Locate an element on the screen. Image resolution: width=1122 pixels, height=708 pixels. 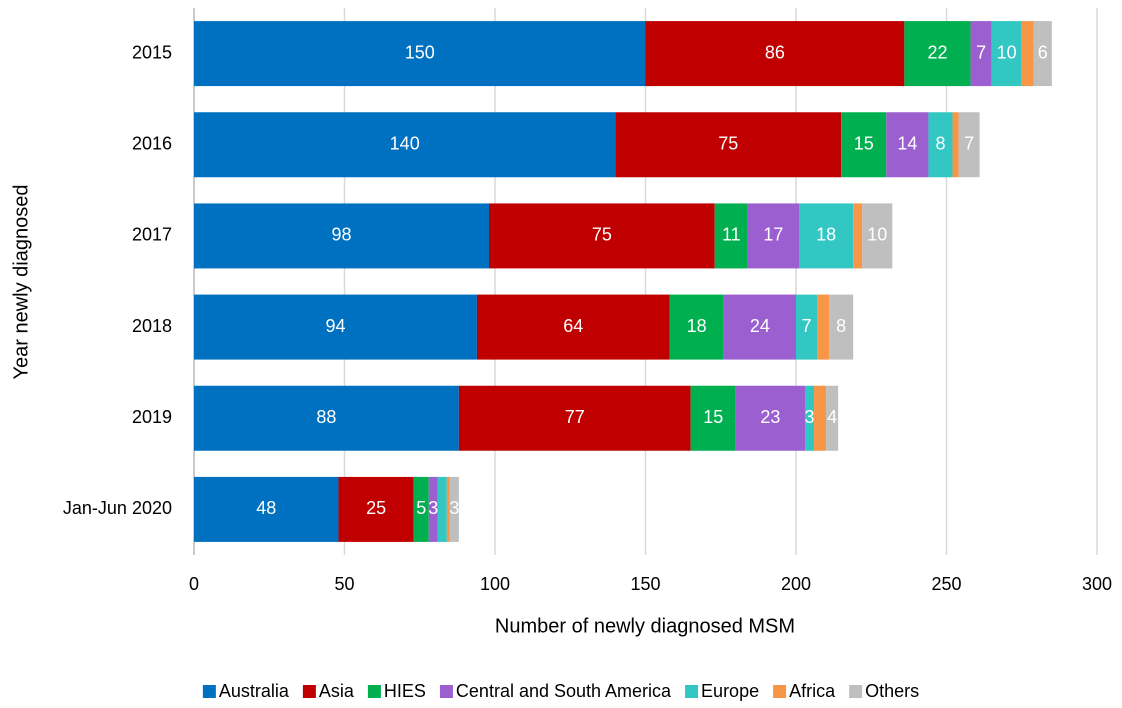
data-label: 4 is located at coordinates (832, 417).